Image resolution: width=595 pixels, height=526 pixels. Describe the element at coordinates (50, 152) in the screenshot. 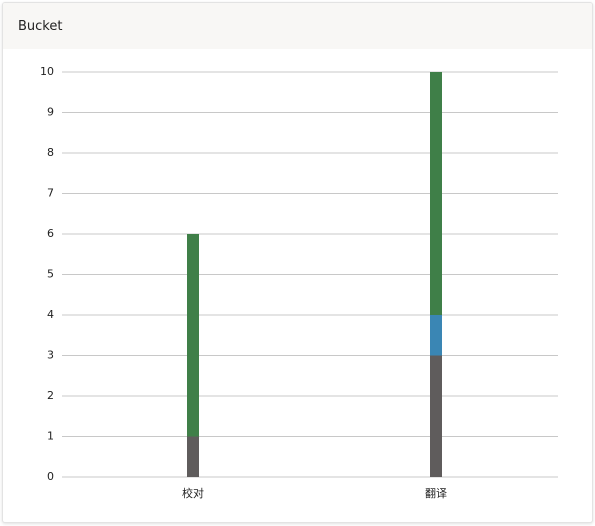

I see `y-tick-label: 8` at that location.